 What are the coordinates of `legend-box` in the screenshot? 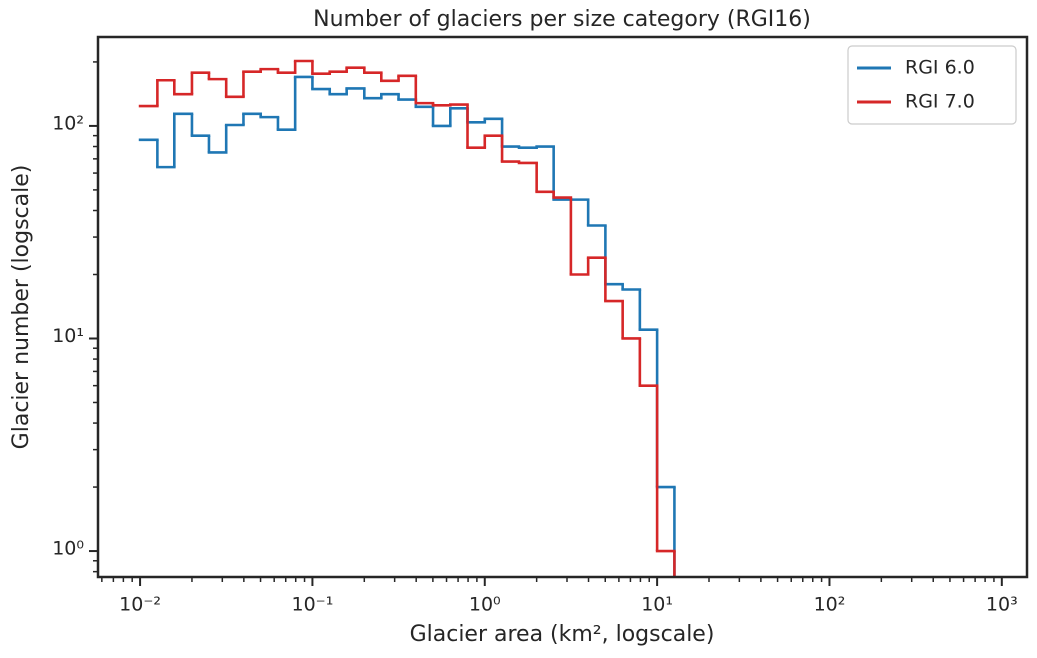 It's located at (932, 85).